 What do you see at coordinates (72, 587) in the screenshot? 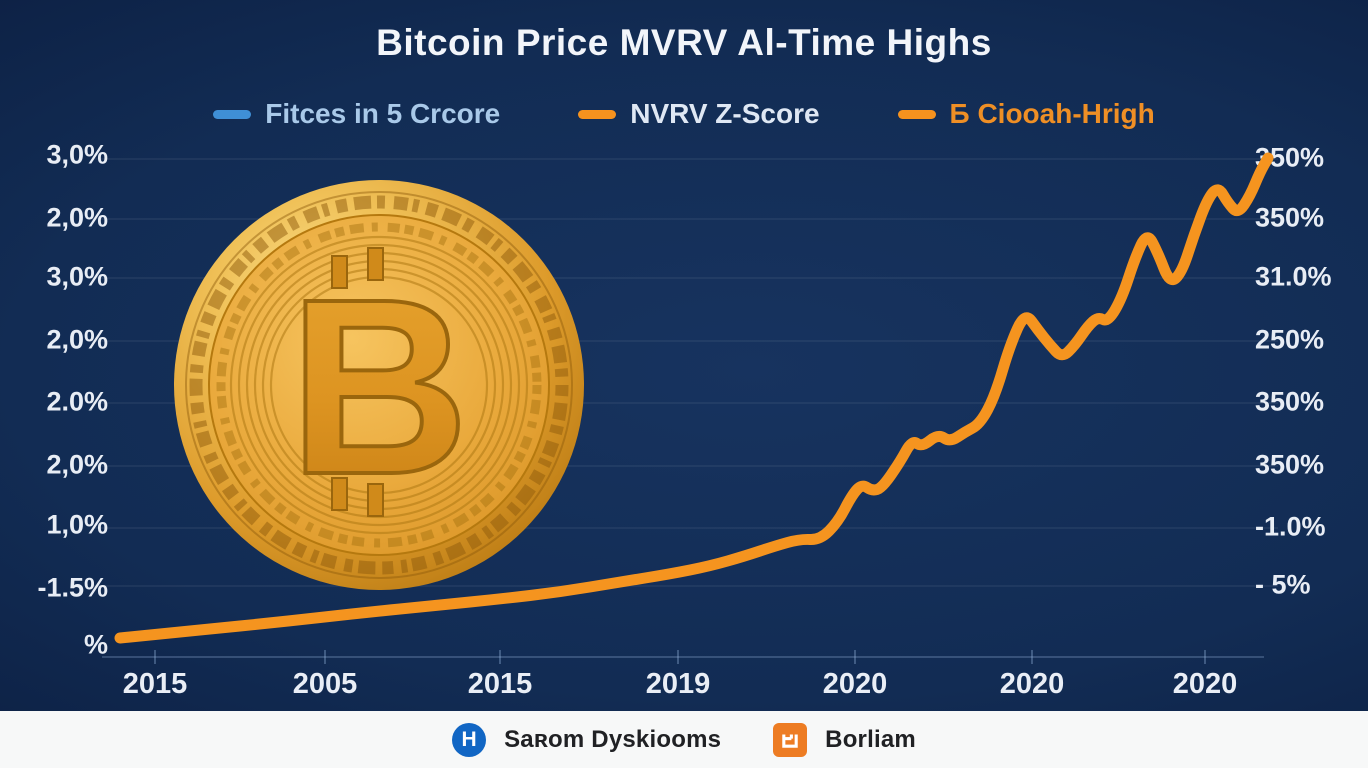
I see `left-axis-tick-label: -1.5%` at bounding box center [72, 587].